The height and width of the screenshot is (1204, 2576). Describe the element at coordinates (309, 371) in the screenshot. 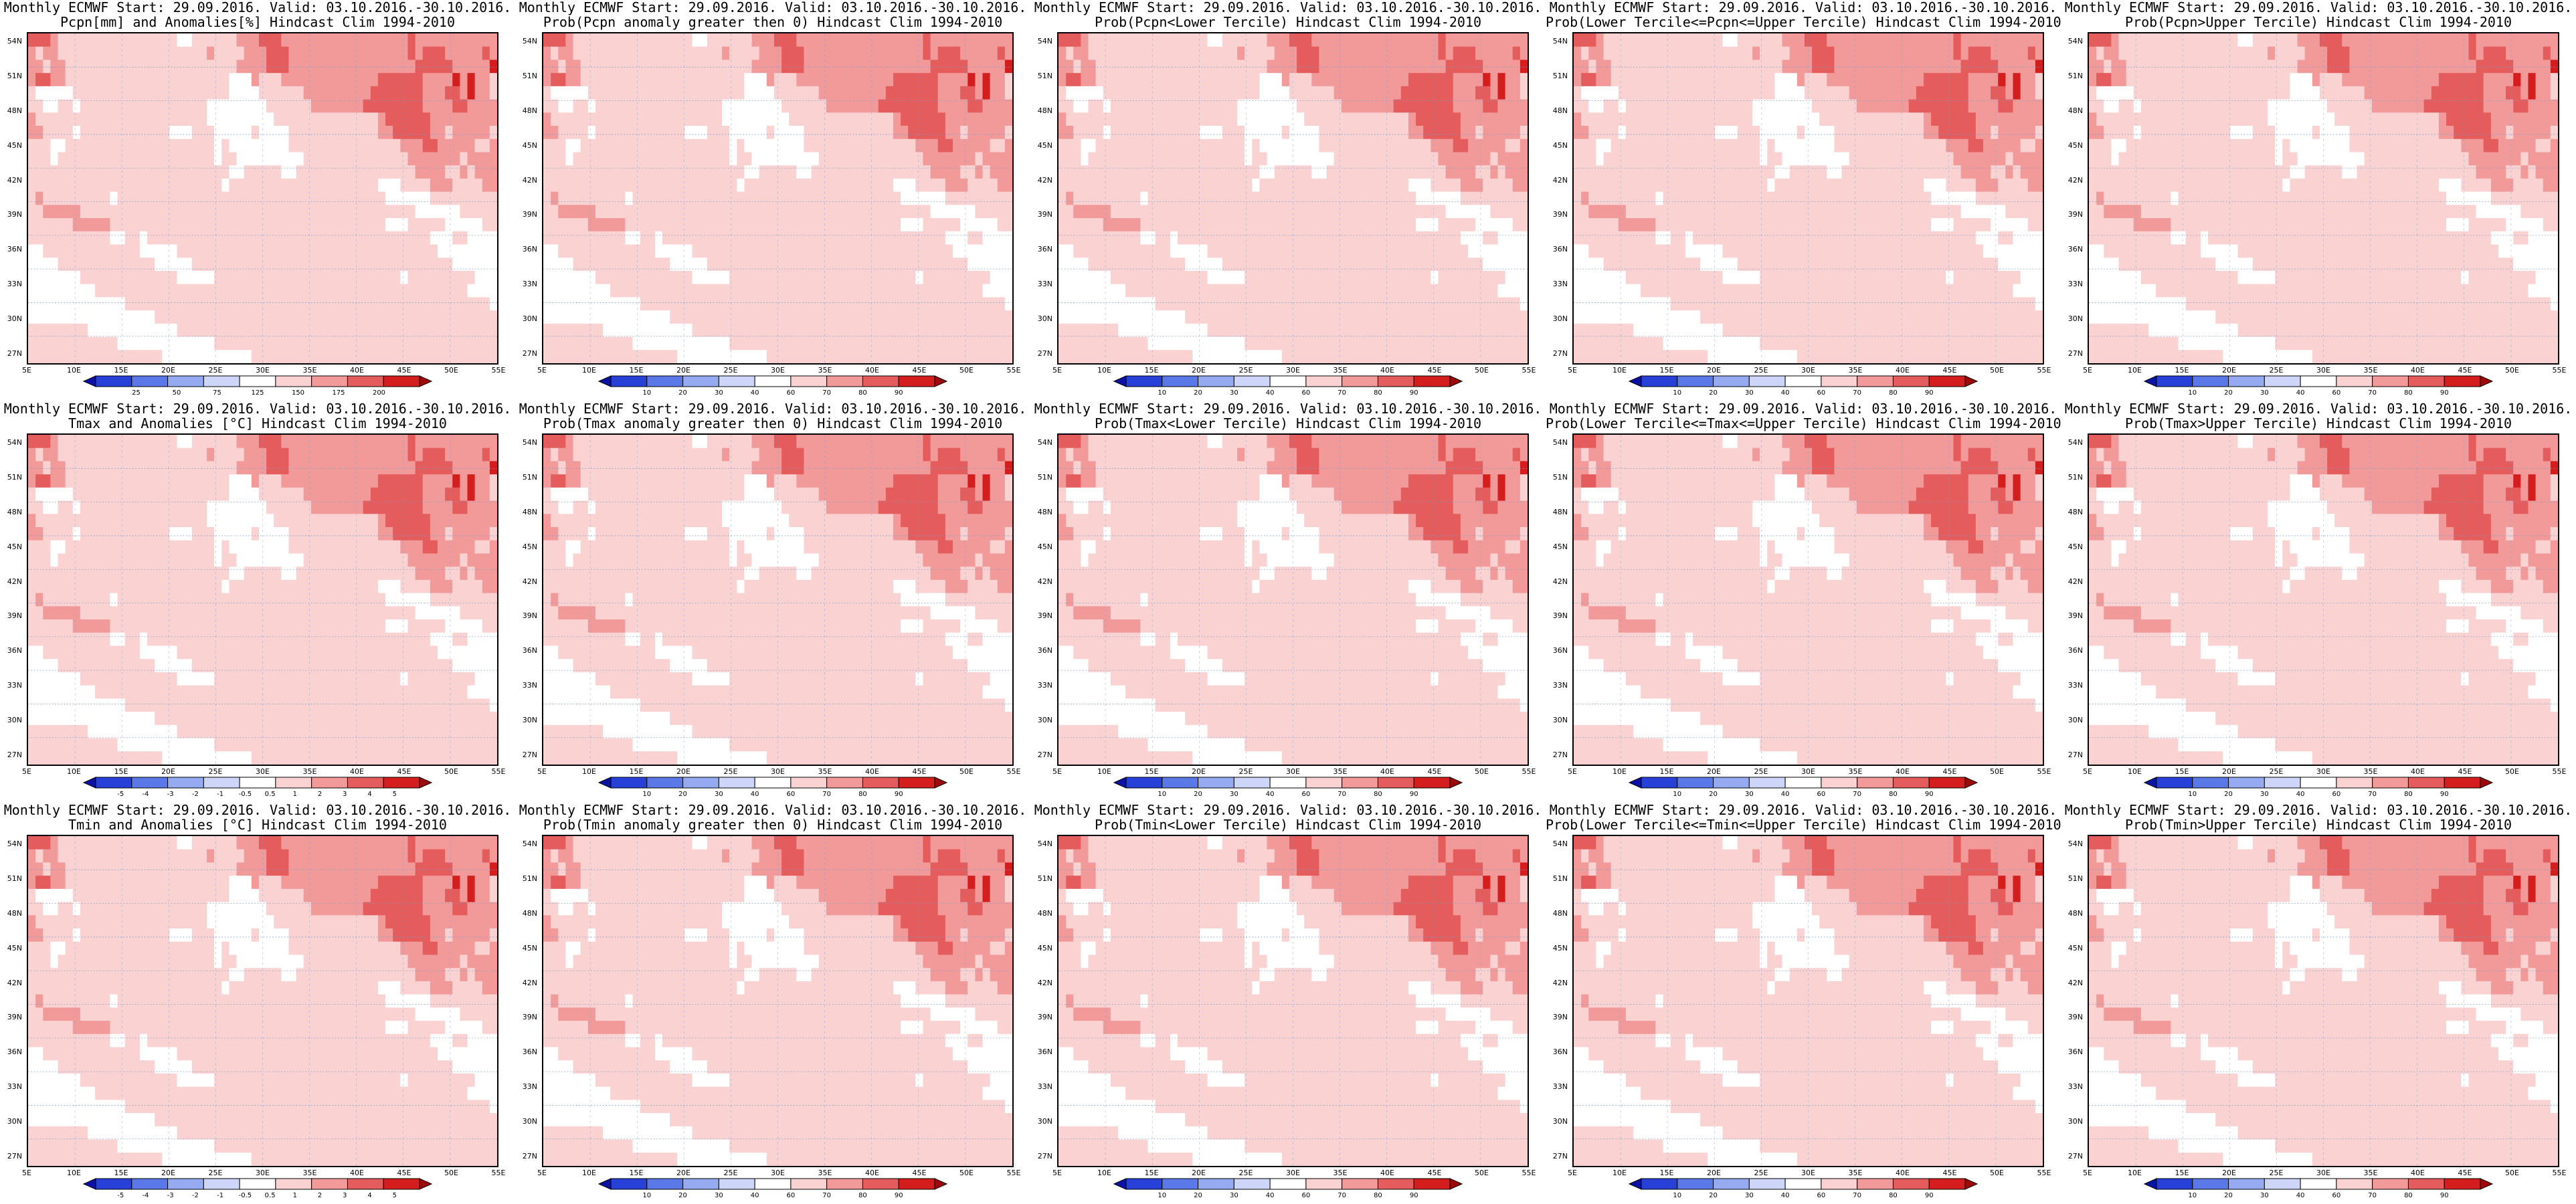

I see `longitude-tick-label: 35E` at that location.